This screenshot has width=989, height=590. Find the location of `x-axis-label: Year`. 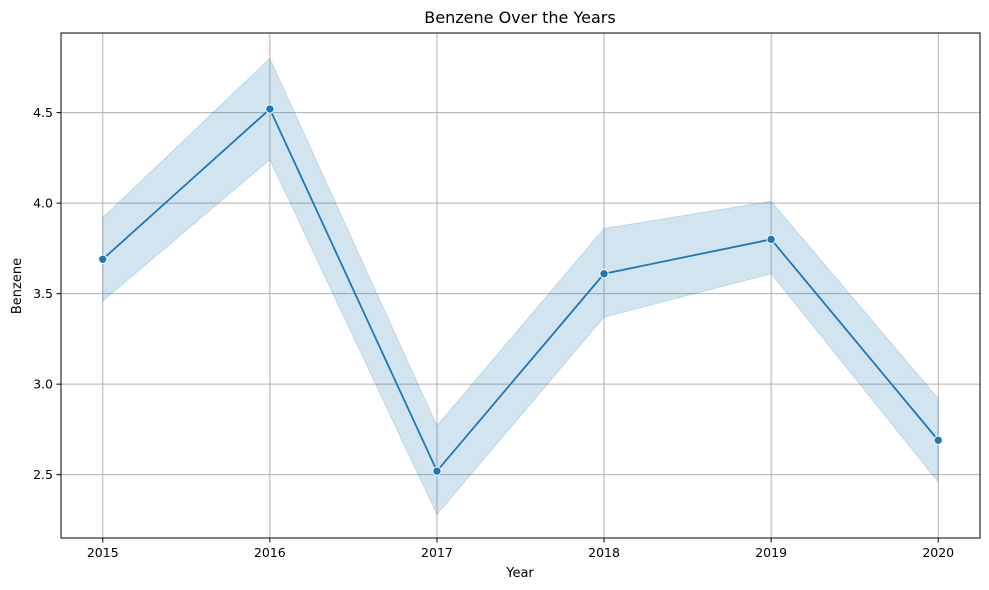

x-axis-label: Year is located at coordinates (519, 573).